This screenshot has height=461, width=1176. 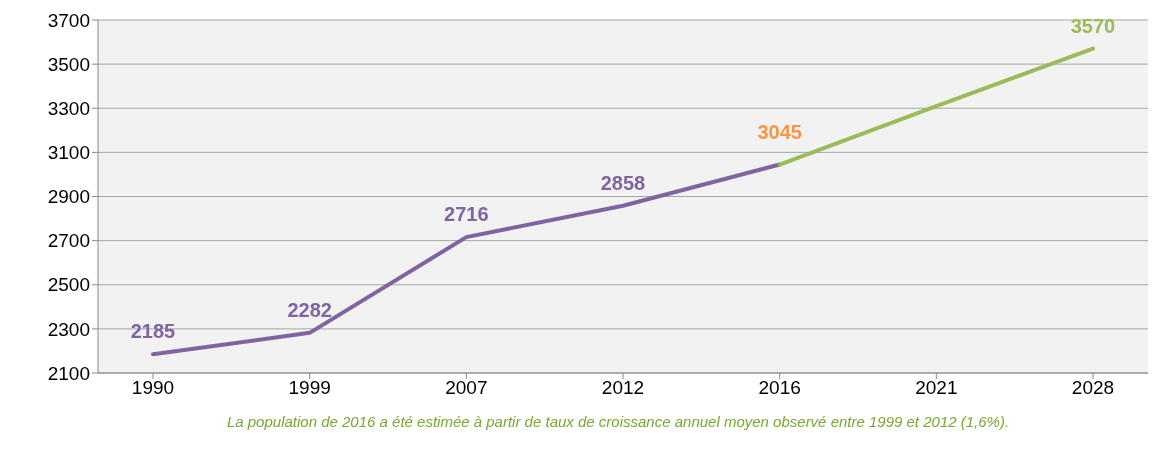 I want to click on x-tick-label: 2012, so click(x=623, y=388).